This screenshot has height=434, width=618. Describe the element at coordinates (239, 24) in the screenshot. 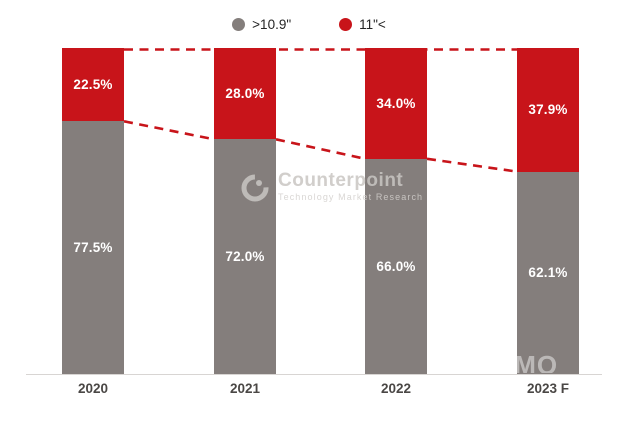

I see `legend-marker-gray-icon` at that location.